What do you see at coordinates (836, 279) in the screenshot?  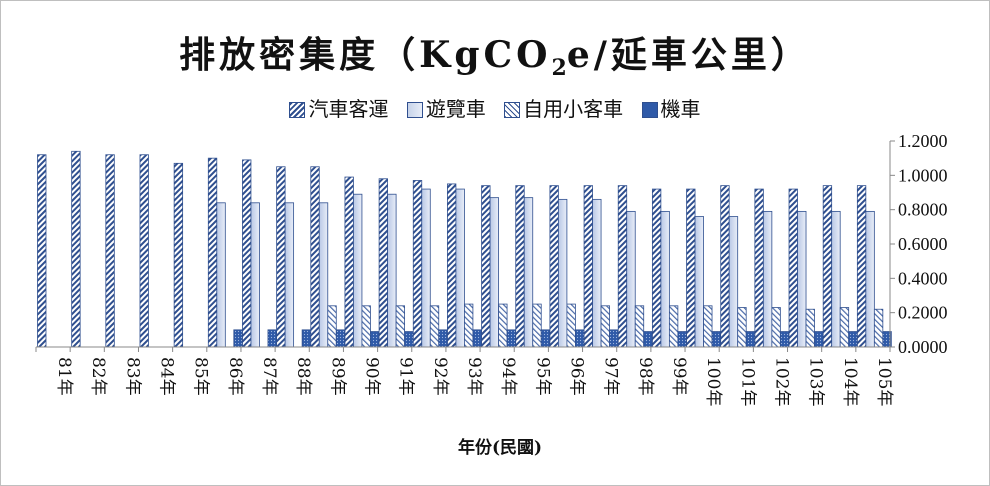 I see `bar-tour-bus-104年` at bounding box center [836, 279].